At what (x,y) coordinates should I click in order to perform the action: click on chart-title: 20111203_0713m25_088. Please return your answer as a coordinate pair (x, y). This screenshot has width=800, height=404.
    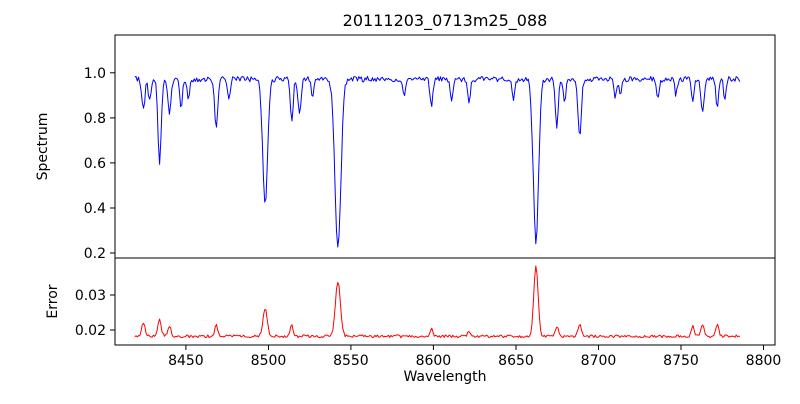
    Looking at the image, I should click on (445, 21).